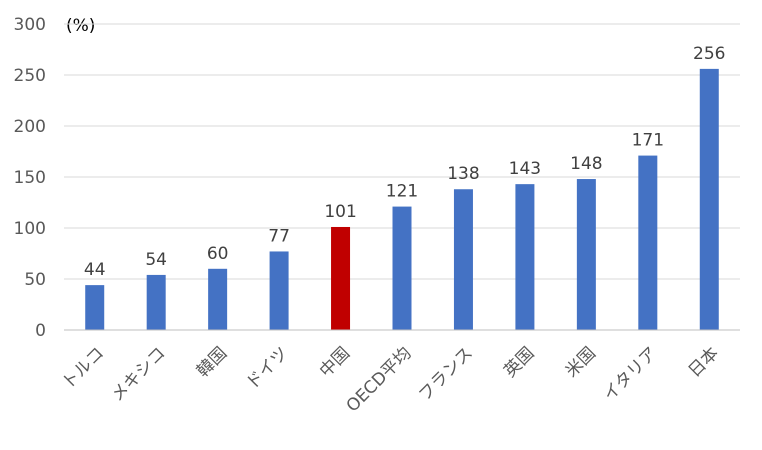 This screenshot has height=450, width=762. What do you see at coordinates (648, 141) in the screenshot?
I see `data-label: 171` at bounding box center [648, 141].